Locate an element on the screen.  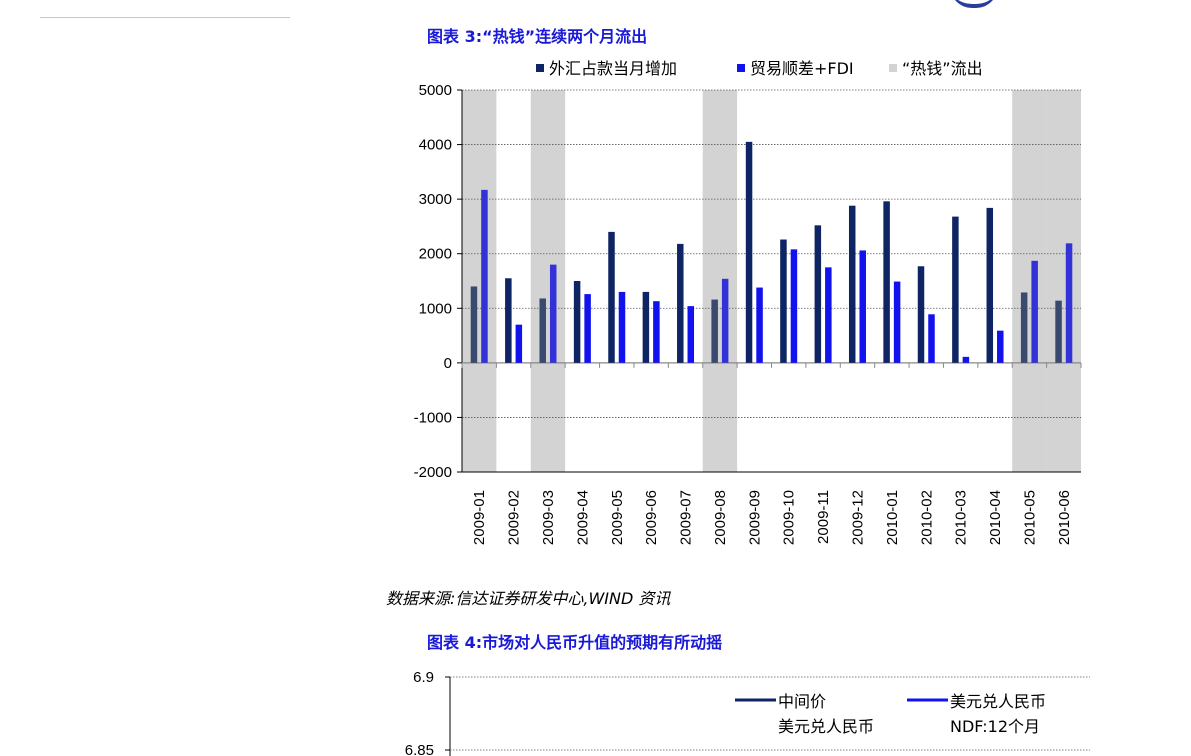
figure4-caption: 图表 4:市场对人民币升值的预期有所动摇 is located at coordinates (575, 642).